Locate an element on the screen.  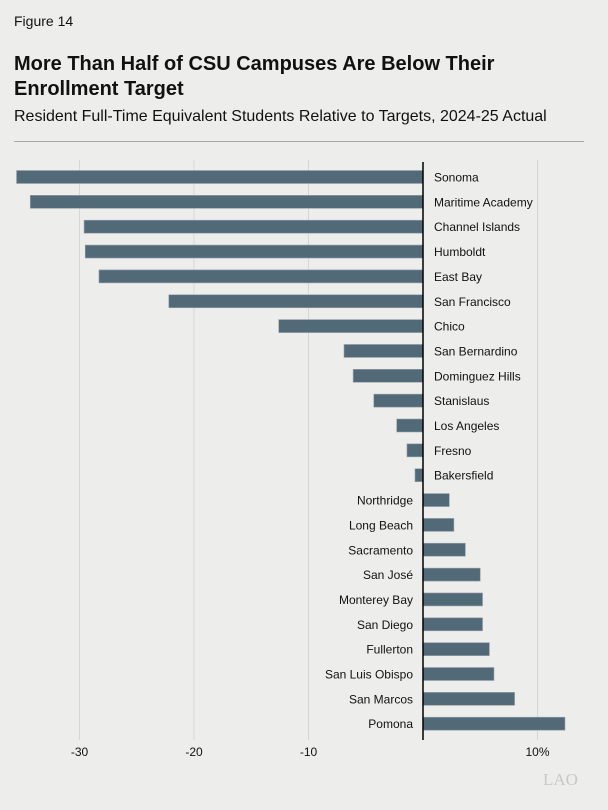
category-label: San José is located at coordinates (388, 575).